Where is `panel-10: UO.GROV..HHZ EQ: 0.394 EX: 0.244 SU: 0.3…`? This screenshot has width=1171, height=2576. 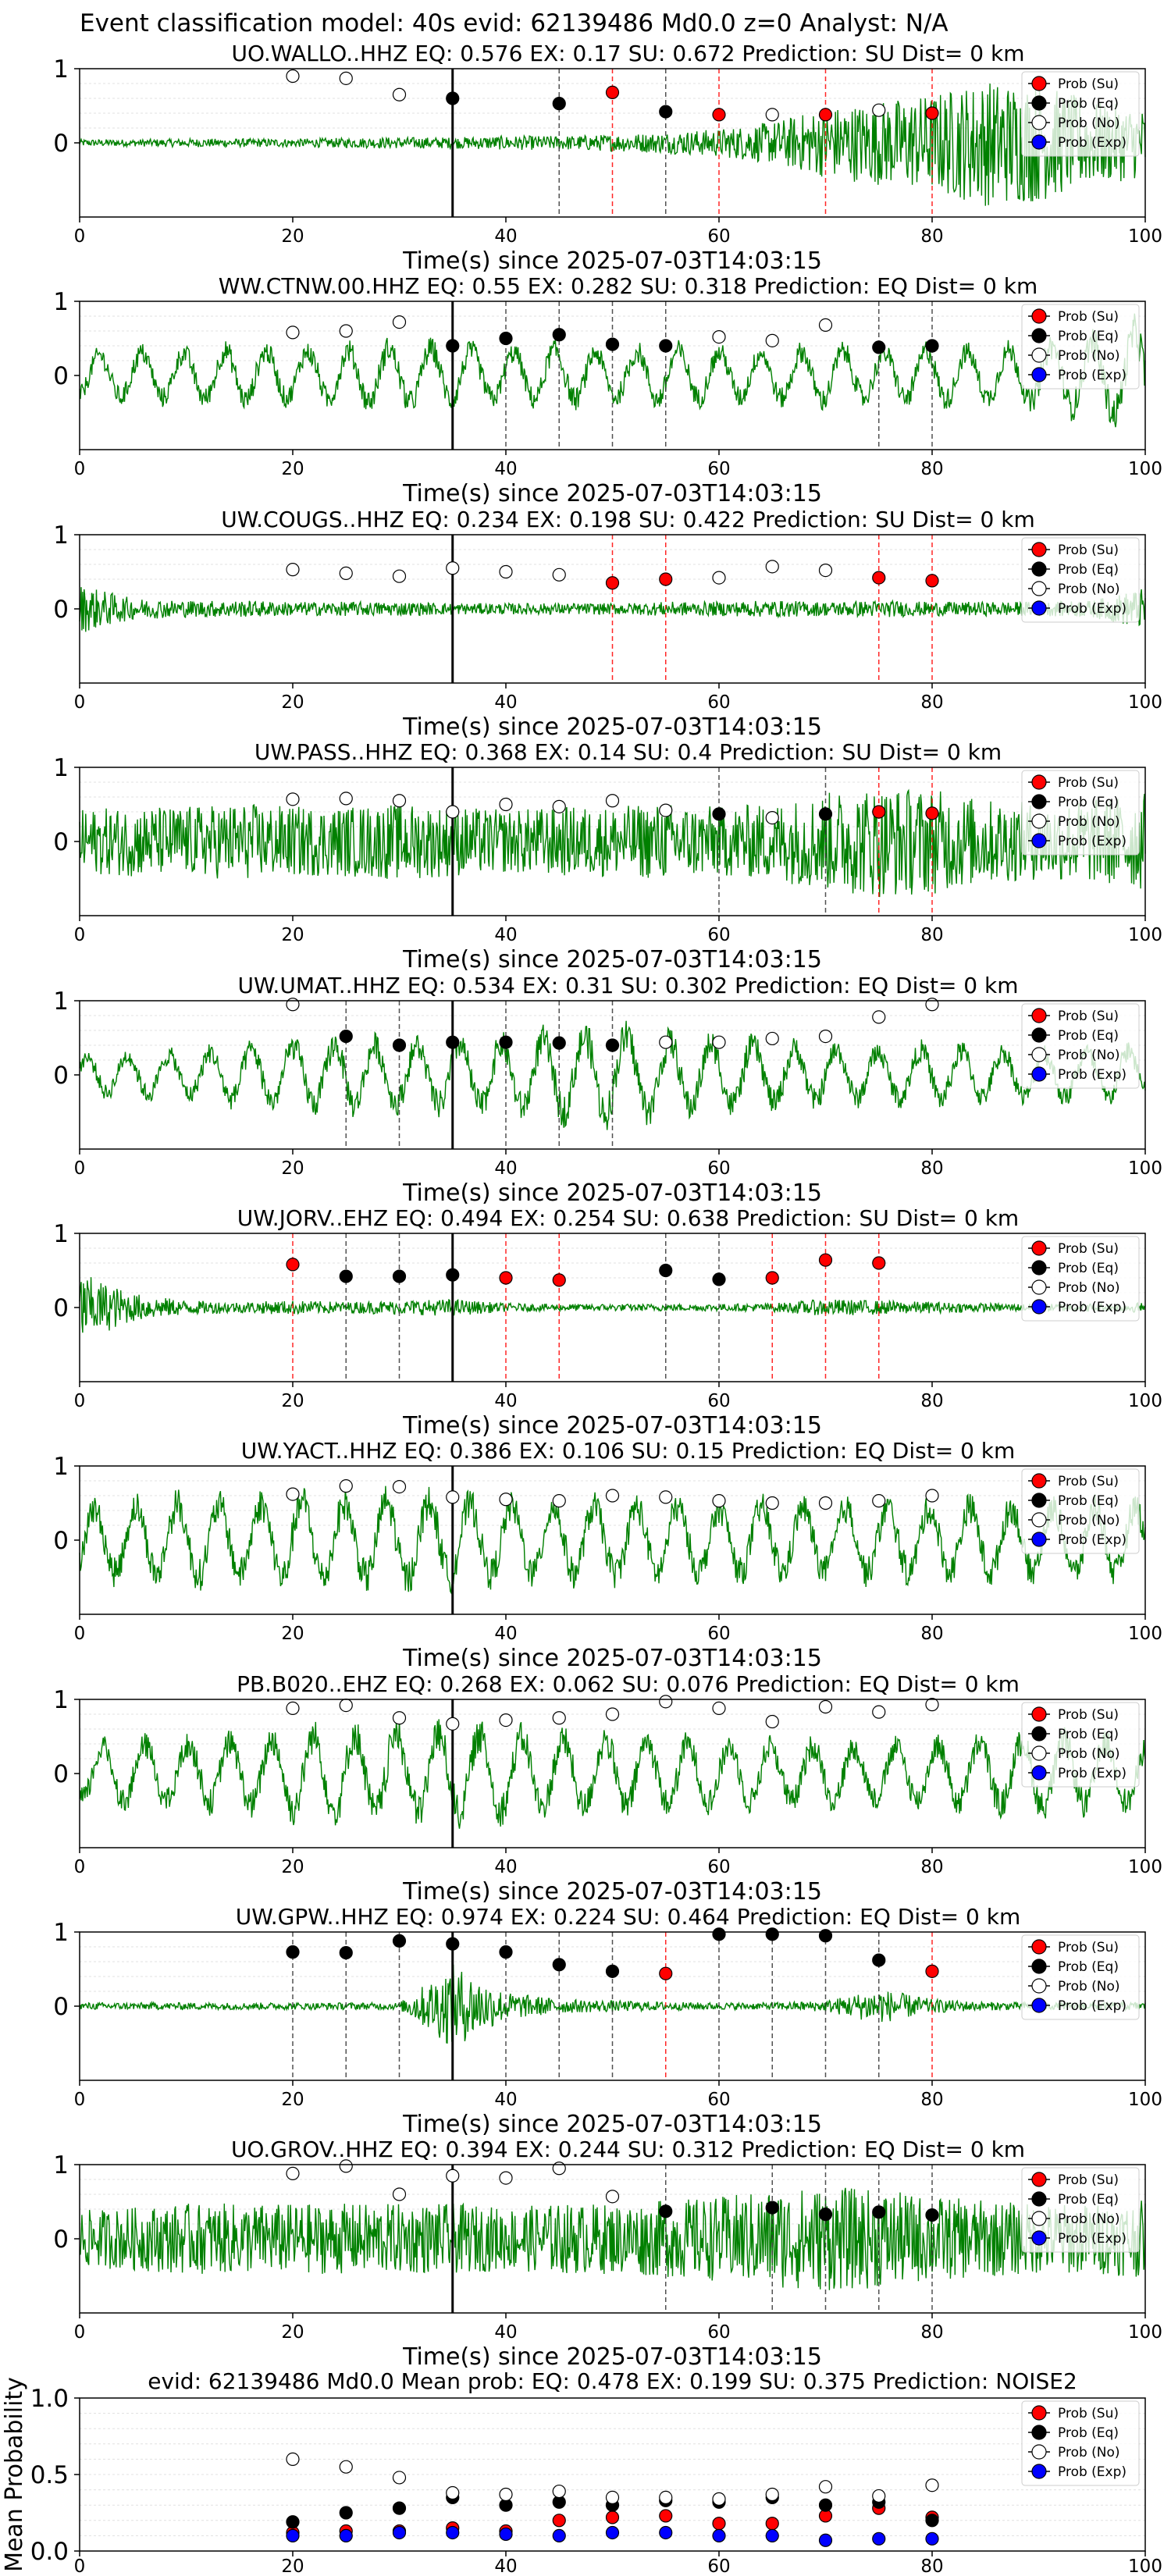
panel-10: UO.GROV..HHZ EQ: 0.394 EX: 0.244 SU: 0.3… is located at coordinates (607, 2254).